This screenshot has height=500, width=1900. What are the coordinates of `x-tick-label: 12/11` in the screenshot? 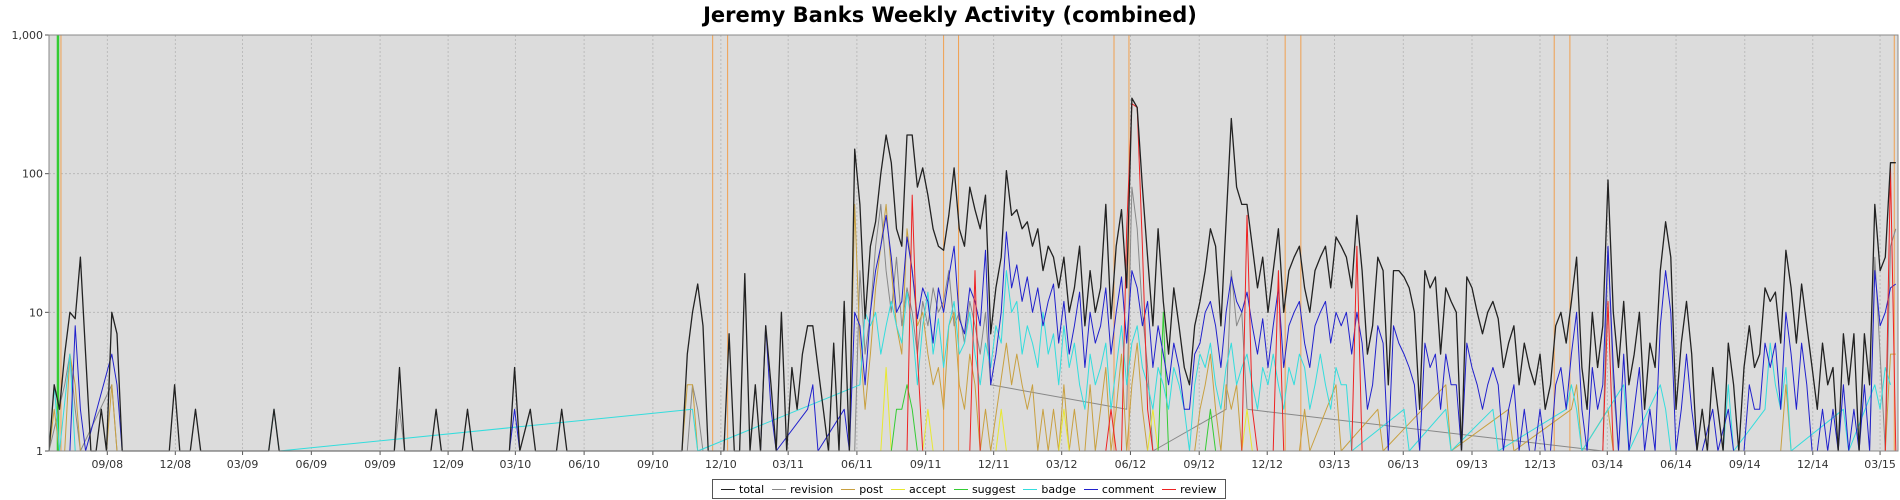 It's located at (994, 464).